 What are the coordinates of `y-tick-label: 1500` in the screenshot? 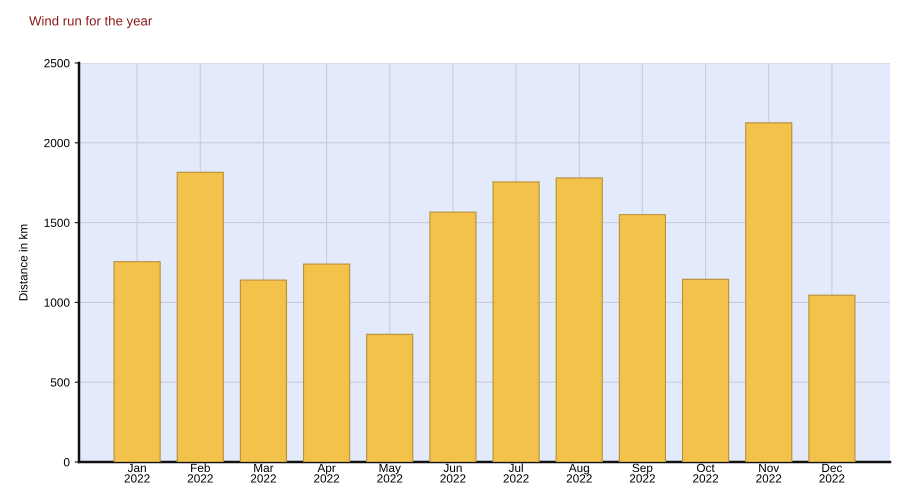 It's located at (57, 222).